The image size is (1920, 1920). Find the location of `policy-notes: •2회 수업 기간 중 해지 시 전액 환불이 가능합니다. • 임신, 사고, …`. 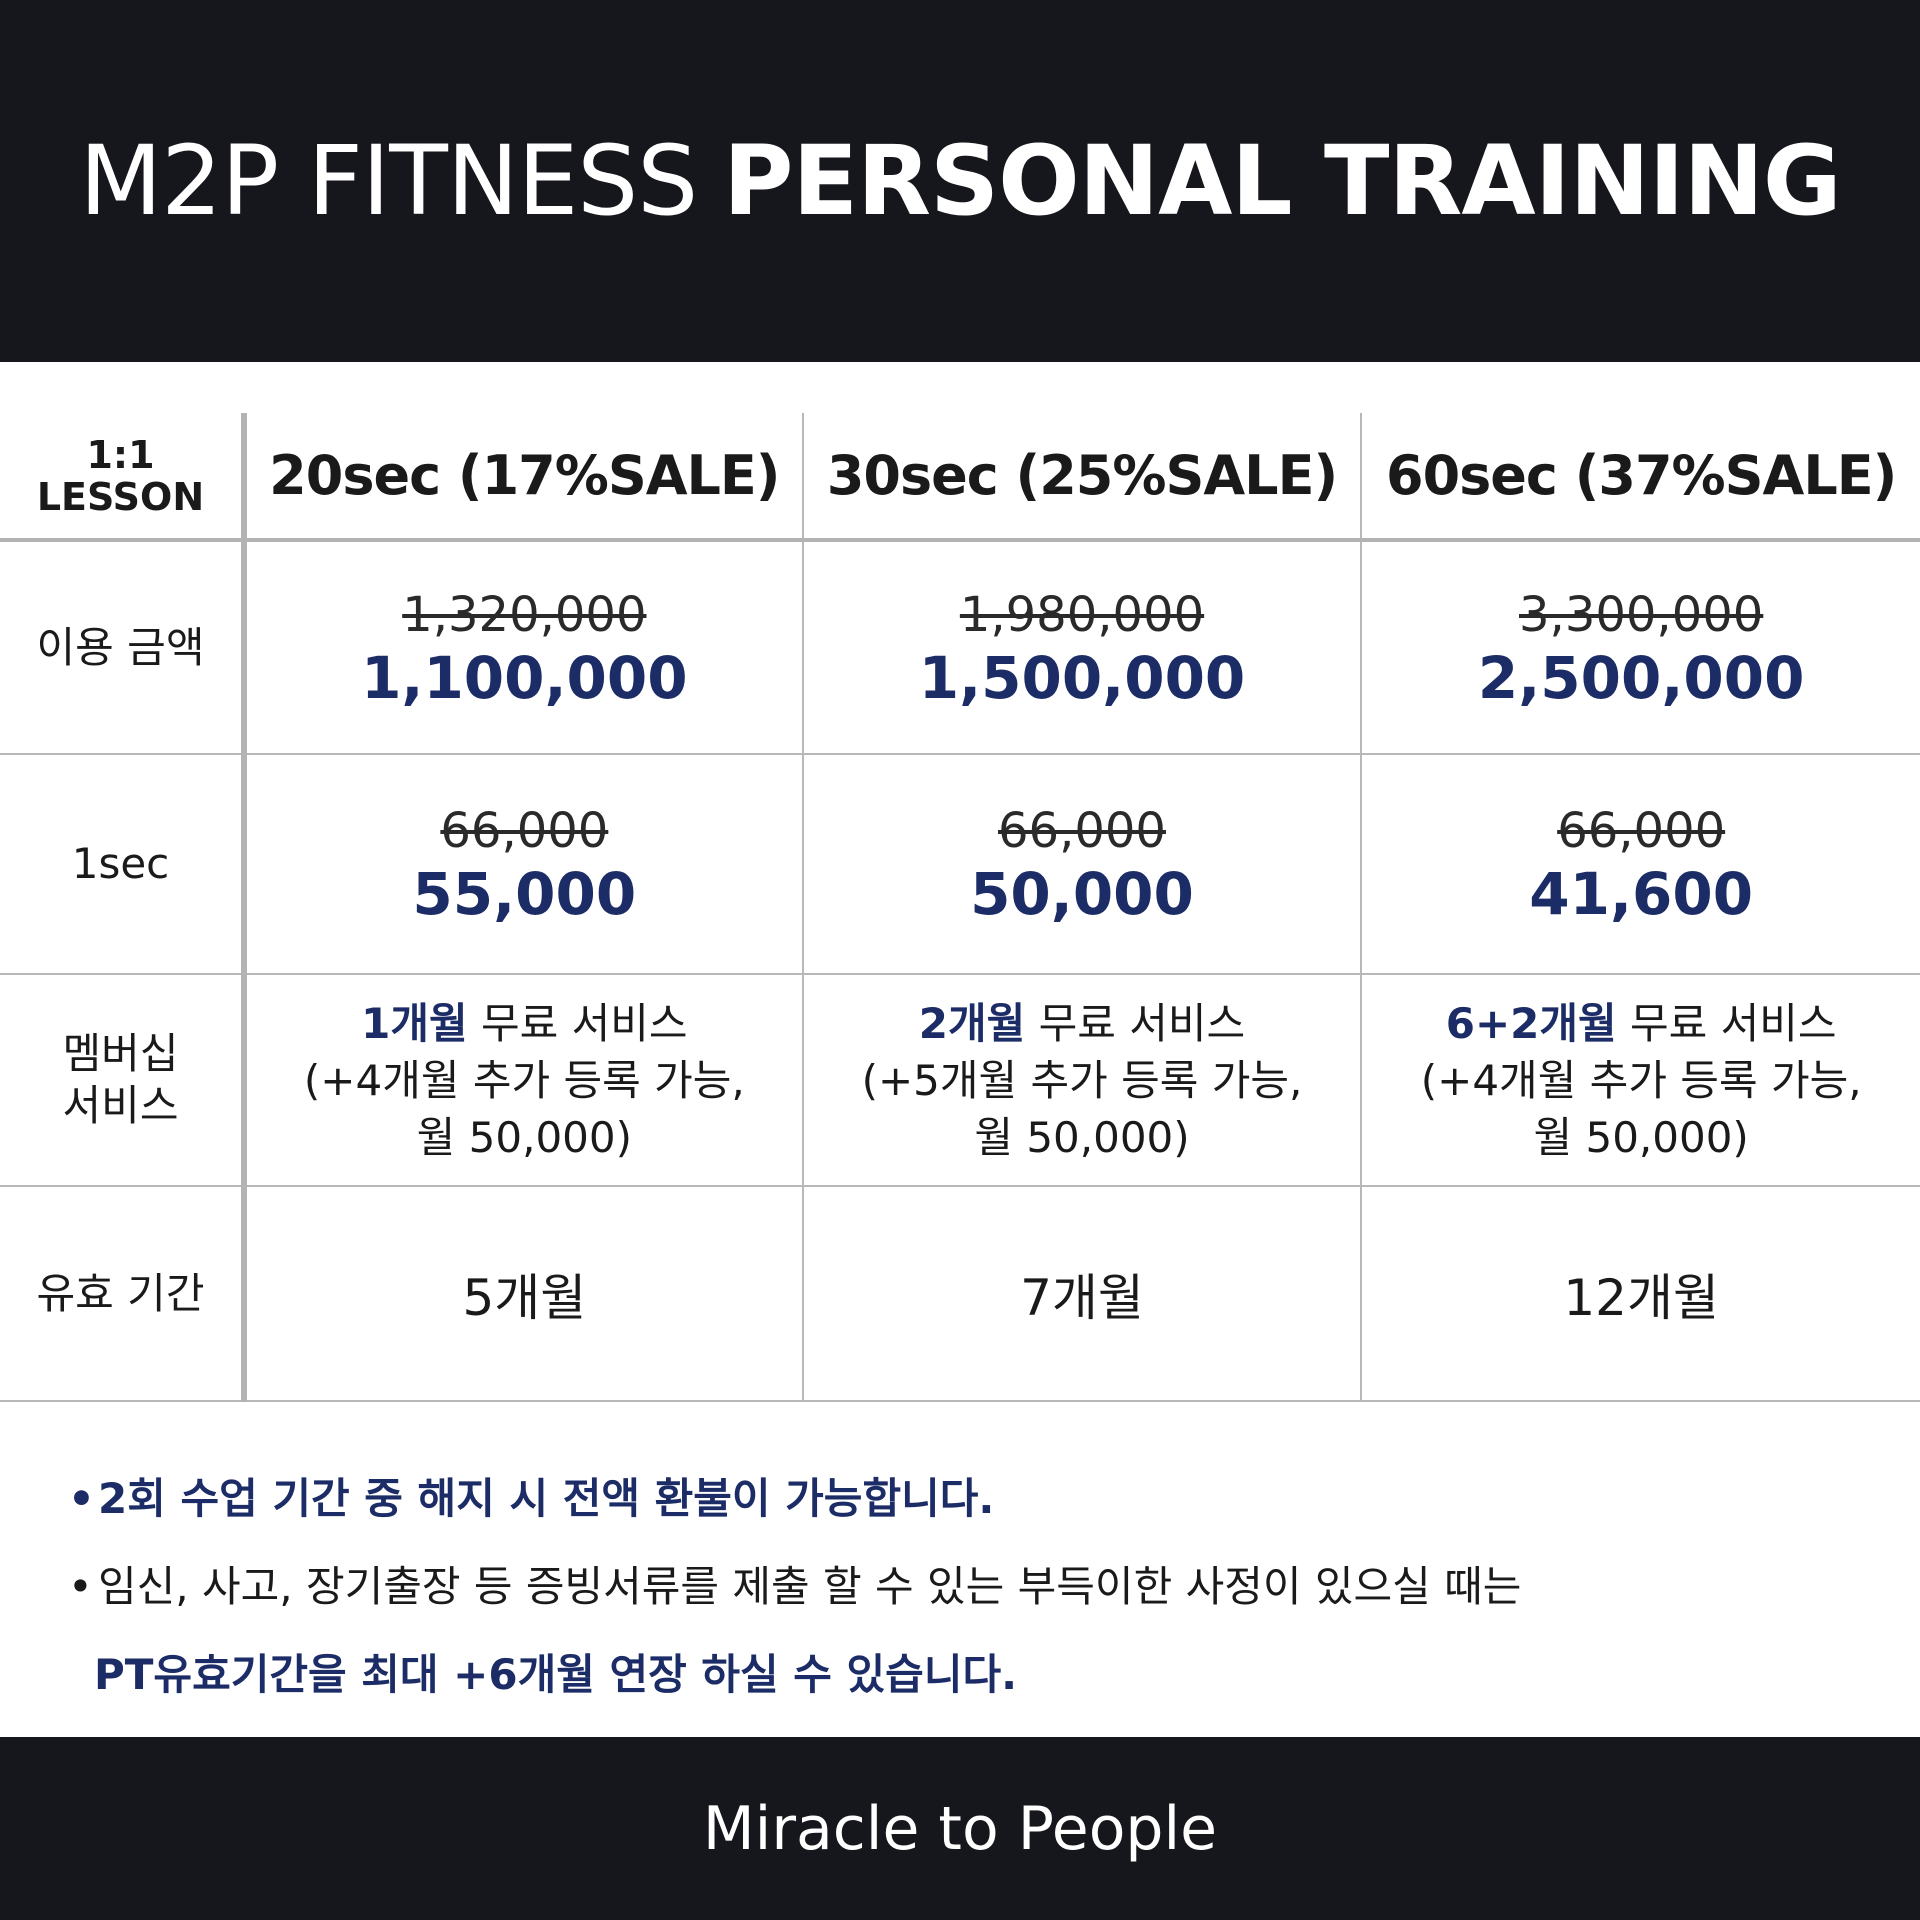

policy-notes: •2회 수업 기간 중 해지 시 전액 환불이 가능합니다. • 임신, 사고, … is located at coordinates (968, 1587).